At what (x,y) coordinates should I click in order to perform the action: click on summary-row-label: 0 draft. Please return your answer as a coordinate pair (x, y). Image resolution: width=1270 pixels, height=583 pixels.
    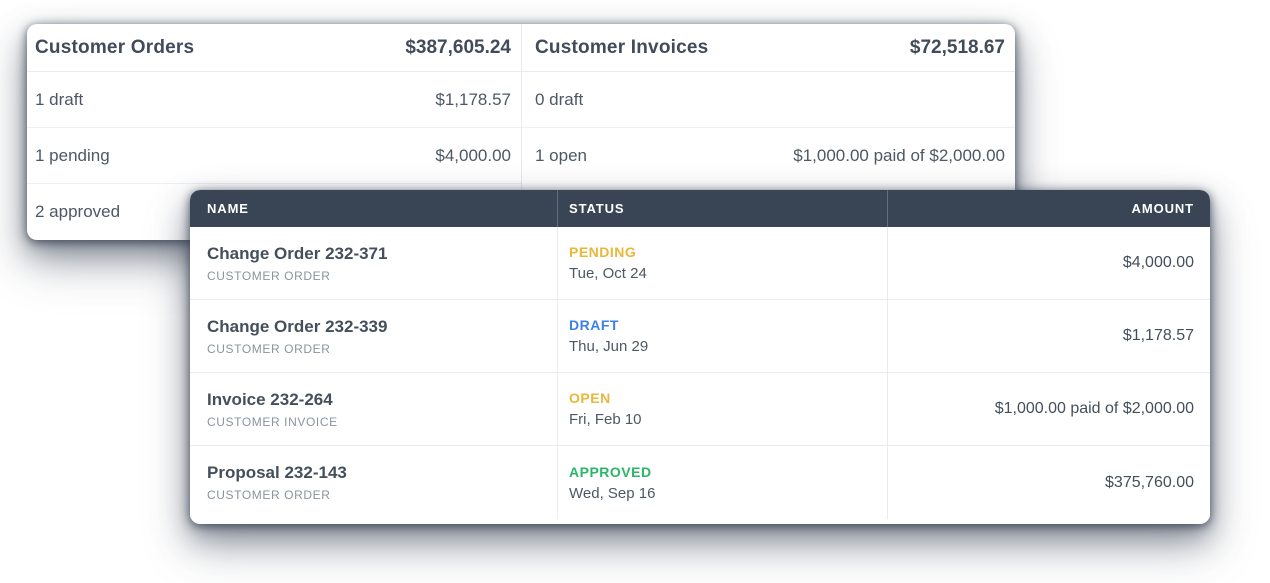
    Looking at the image, I should click on (559, 99).